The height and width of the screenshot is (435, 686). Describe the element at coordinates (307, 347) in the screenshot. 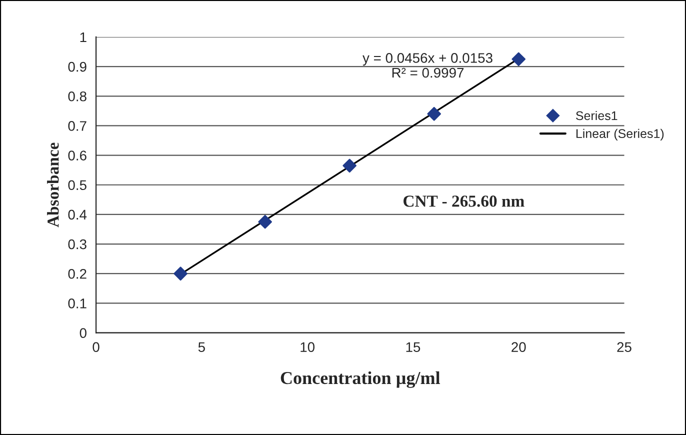

I see `x-tick-label: 10` at that location.